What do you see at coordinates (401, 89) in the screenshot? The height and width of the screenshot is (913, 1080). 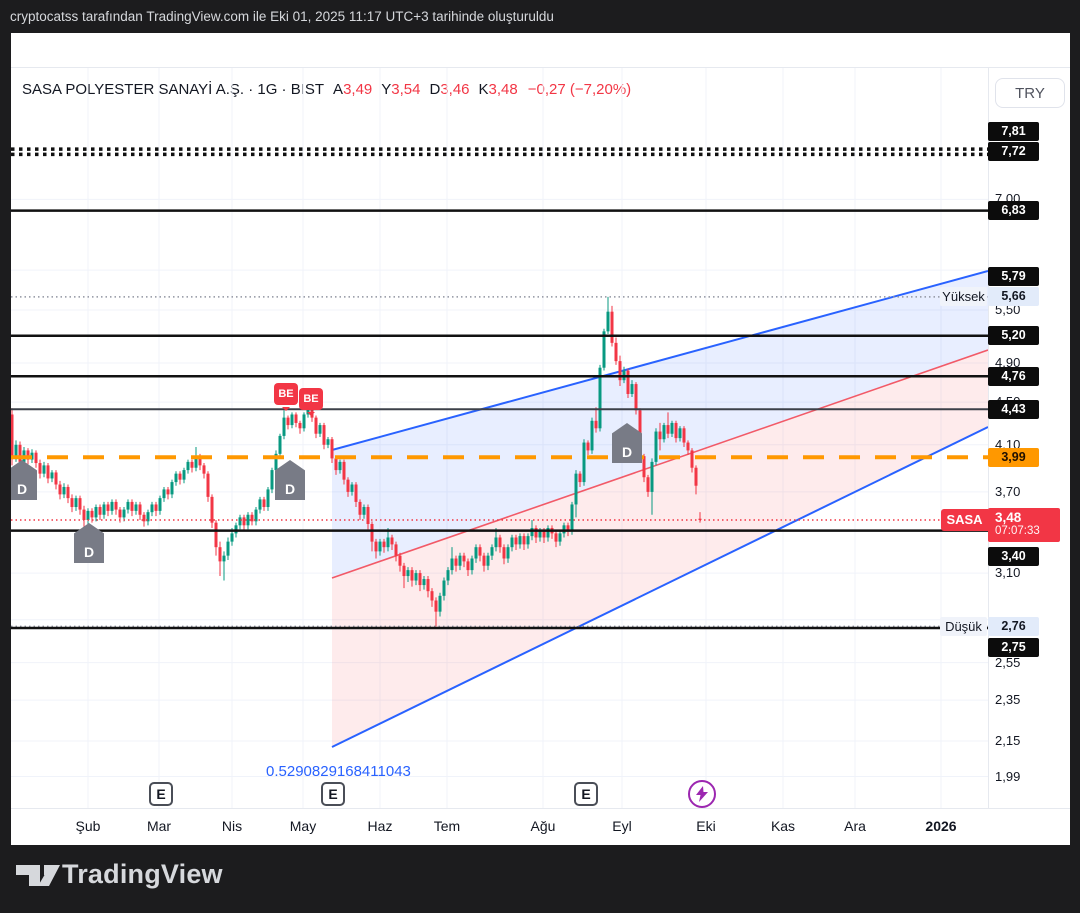 I see `ohlc-Y: Y3,54` at bounding box center [401, 89].